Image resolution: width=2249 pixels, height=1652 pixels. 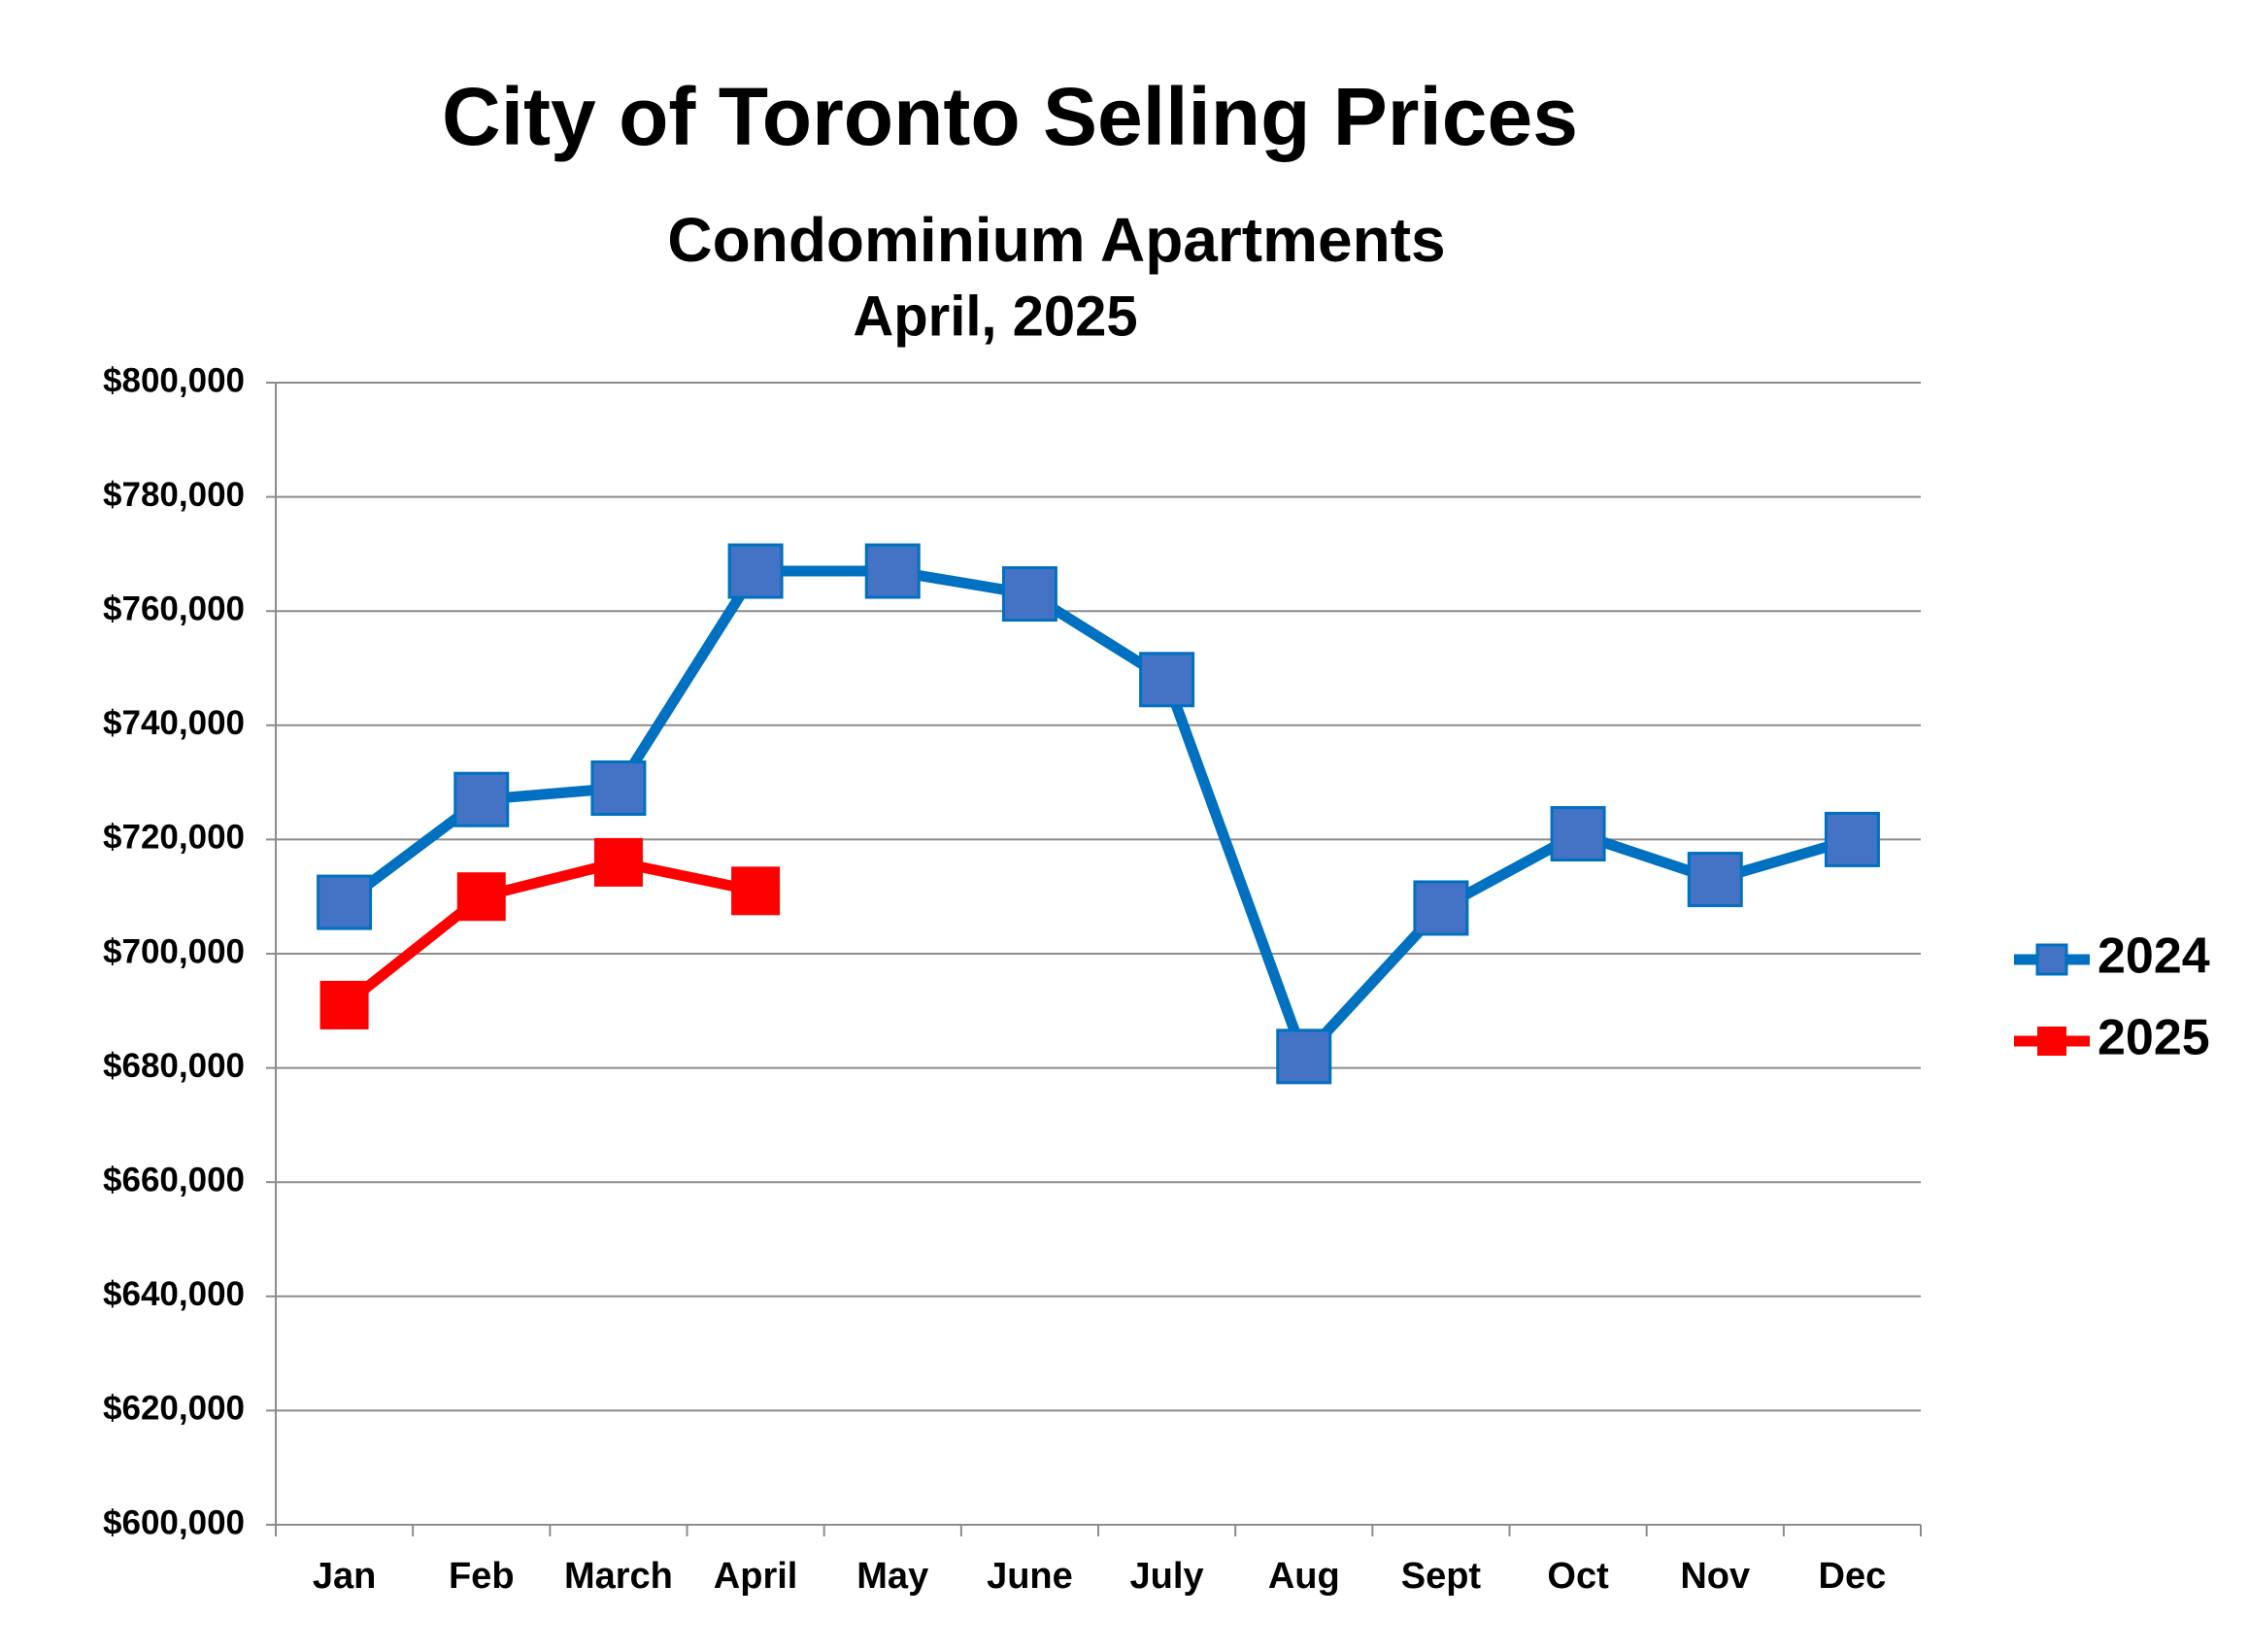 I want to click on y-tick-label: $620,000, so click(x=174, y=1409).